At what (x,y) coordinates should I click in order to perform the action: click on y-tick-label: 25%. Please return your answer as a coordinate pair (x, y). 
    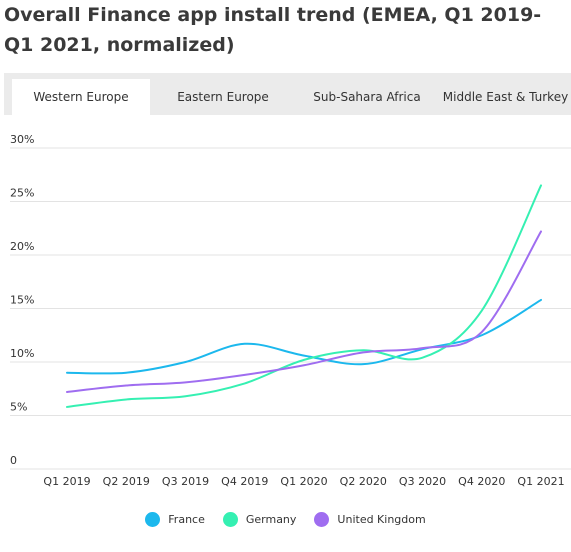
    Looking at the image, I should click on (22, 193).